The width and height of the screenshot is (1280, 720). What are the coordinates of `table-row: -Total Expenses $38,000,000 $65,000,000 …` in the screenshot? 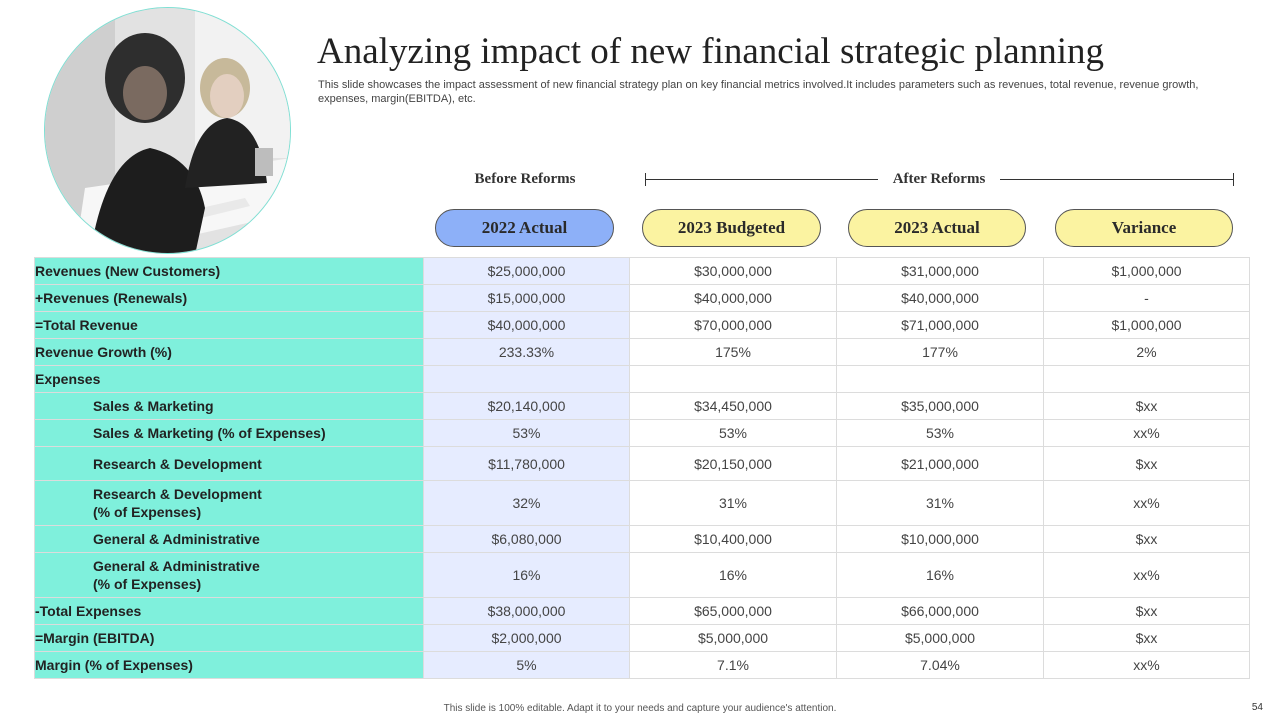 It's located at (642, 611).